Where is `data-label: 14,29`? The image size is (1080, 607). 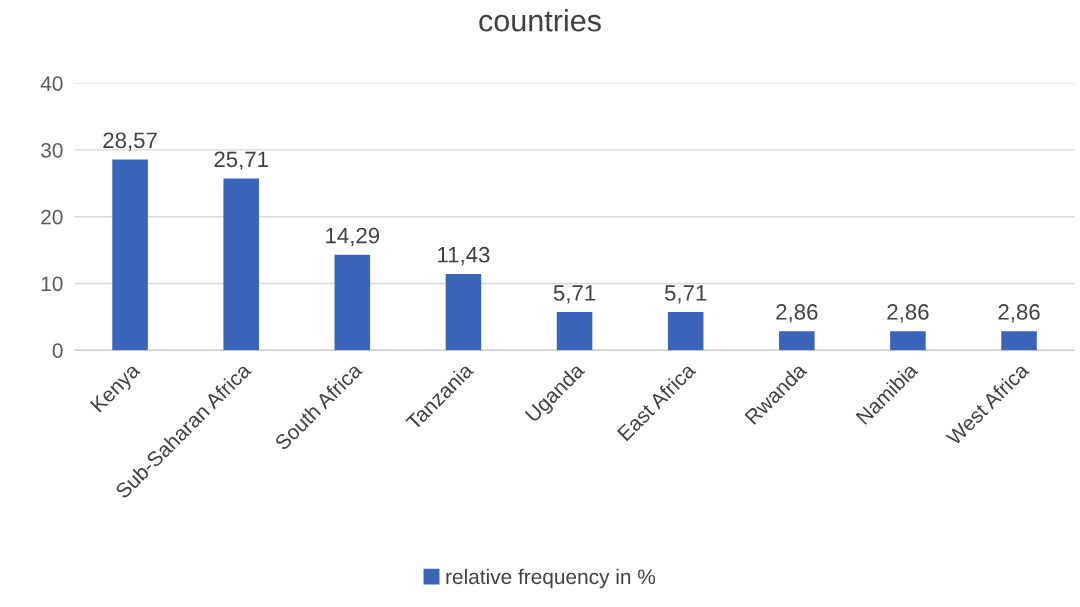 data-label: 14,29 is located at coordinates (353, 237).